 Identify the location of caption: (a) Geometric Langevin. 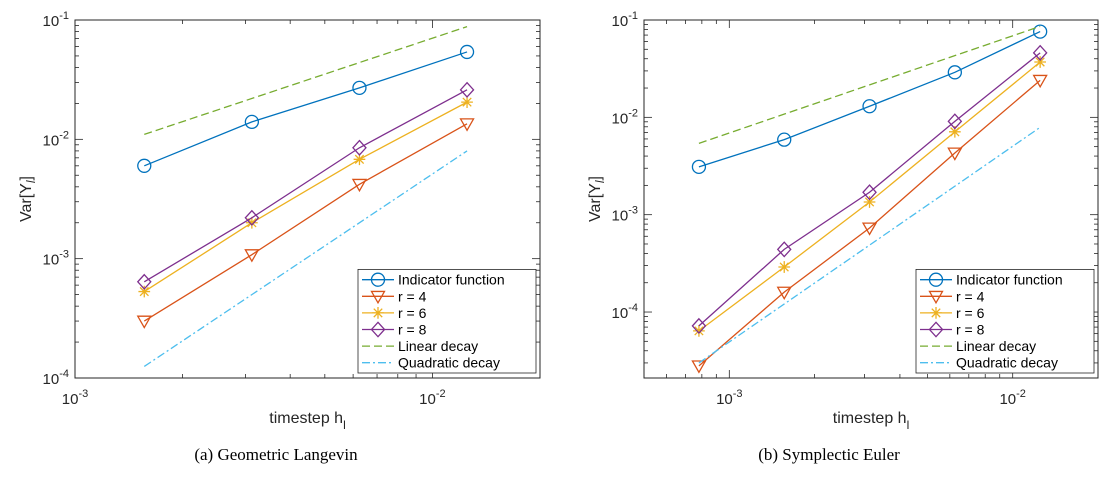
(276, 454).